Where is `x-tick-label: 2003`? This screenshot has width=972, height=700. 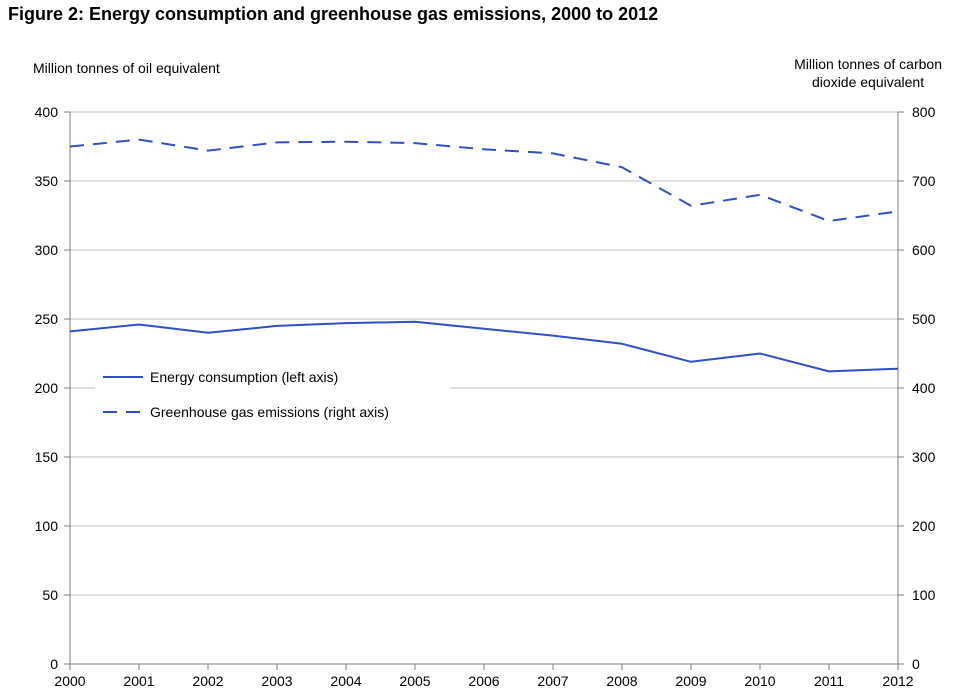 x-tick-label: 2003 is located at coordinates (276, 681).